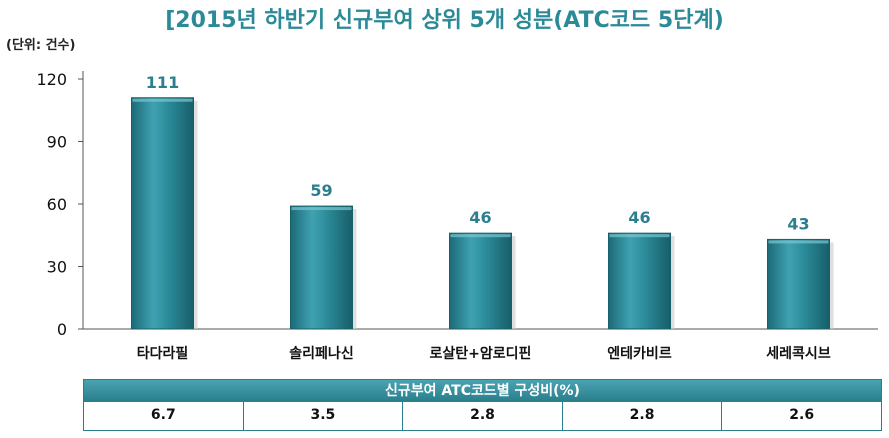 This screenshot has height=438, width=889. What do you see at coordinates (444, 20) in the screenshot?
I see `chart-title: [2015년 하반기 신규부여 상위 5개 성분(ATC코드 5단계)` at bounding box center [444, 20].